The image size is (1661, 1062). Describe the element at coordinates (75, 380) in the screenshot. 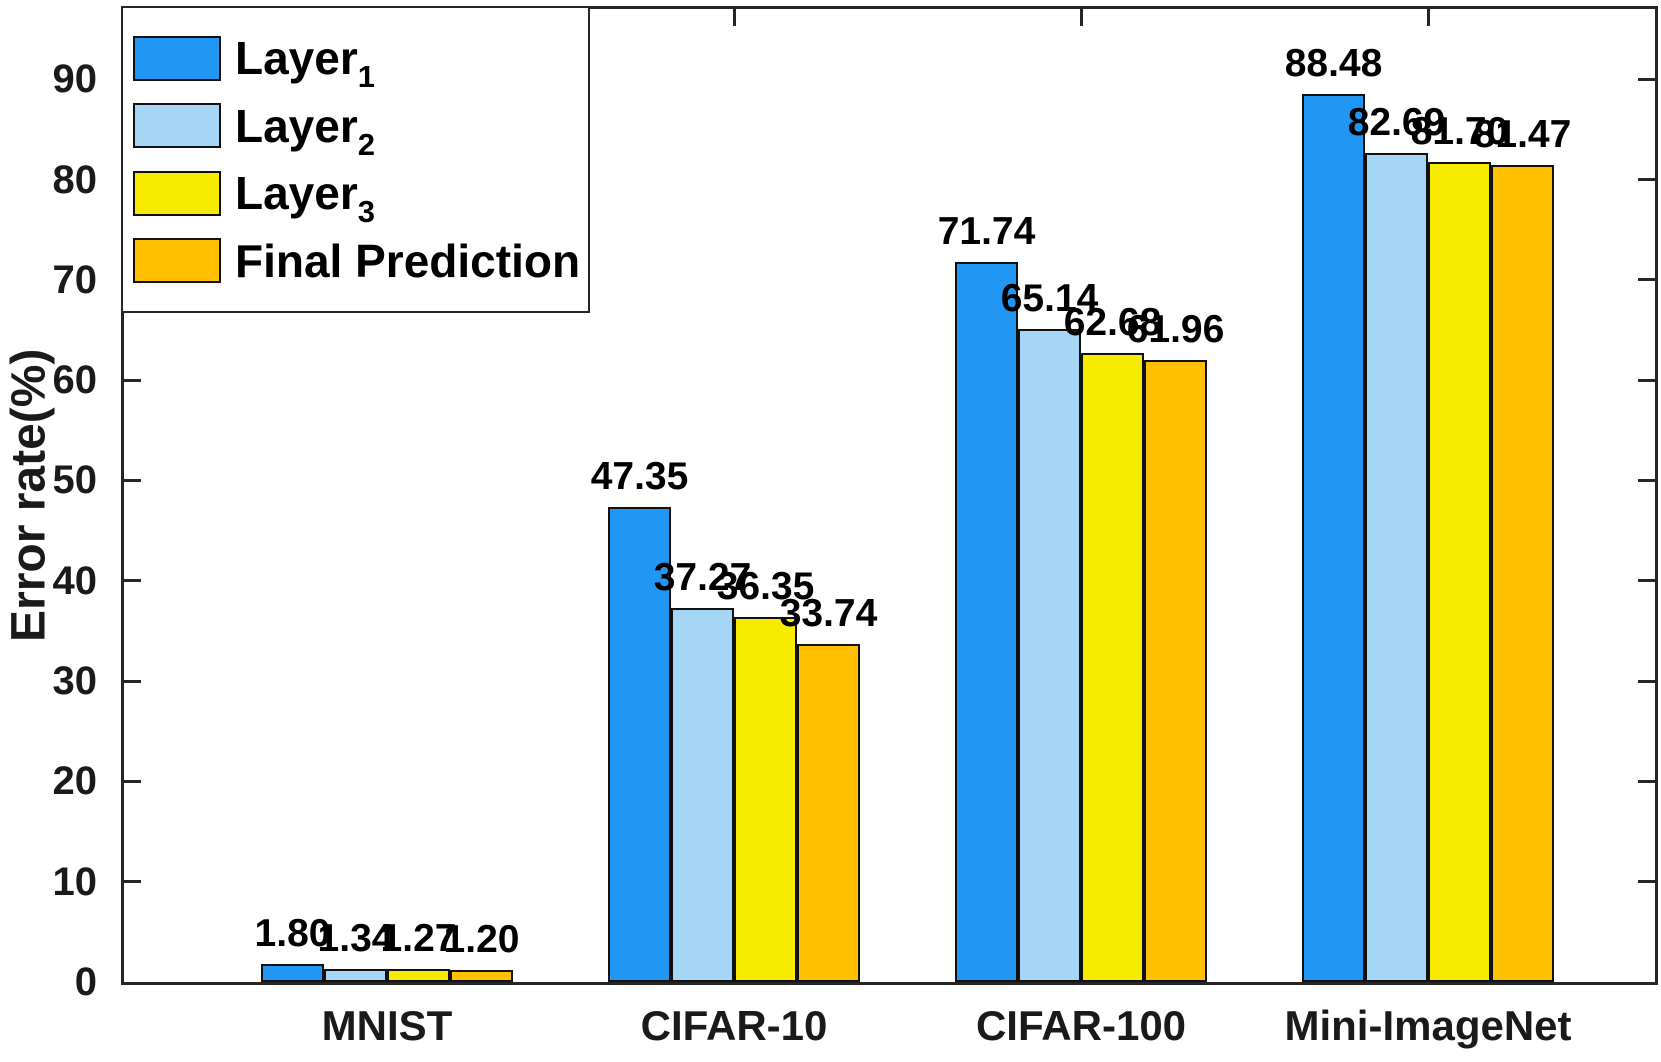

I see `y-tick-label-60: 60` at that location.